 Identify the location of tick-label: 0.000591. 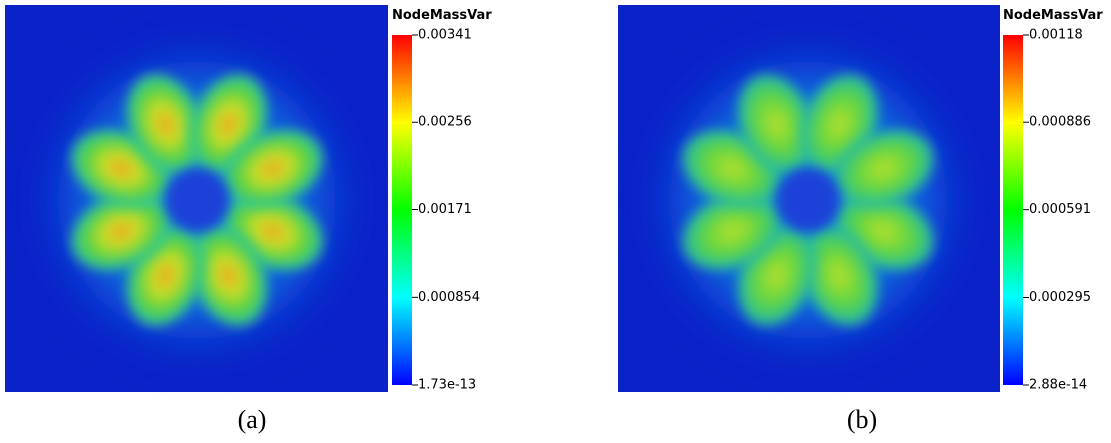
(1060, 209).